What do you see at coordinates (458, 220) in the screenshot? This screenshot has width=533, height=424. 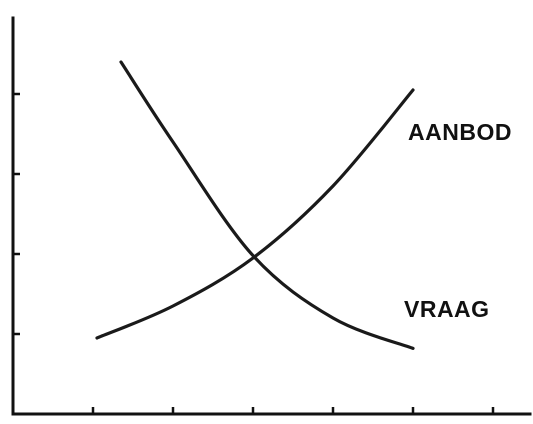 I see `series-labels: AANBOD VRAAG` at bounding box center [458, 220].